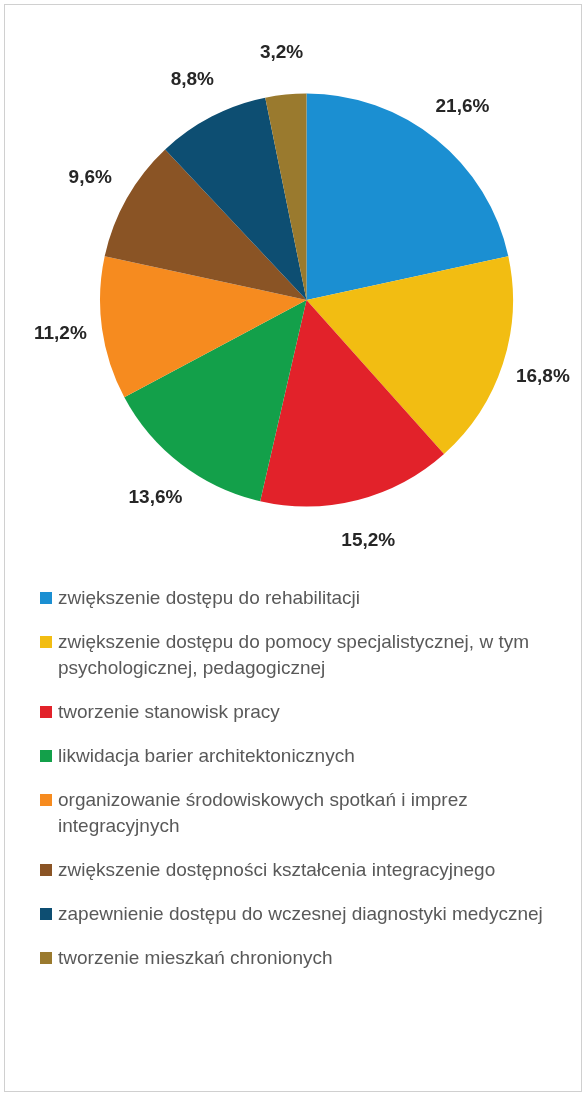 Image resolution: width=588 pixels, height=1100 pixels. Describe the element at coordinates (281, 51) in the screenshot. I see `data-label: 3,2%` at that location.